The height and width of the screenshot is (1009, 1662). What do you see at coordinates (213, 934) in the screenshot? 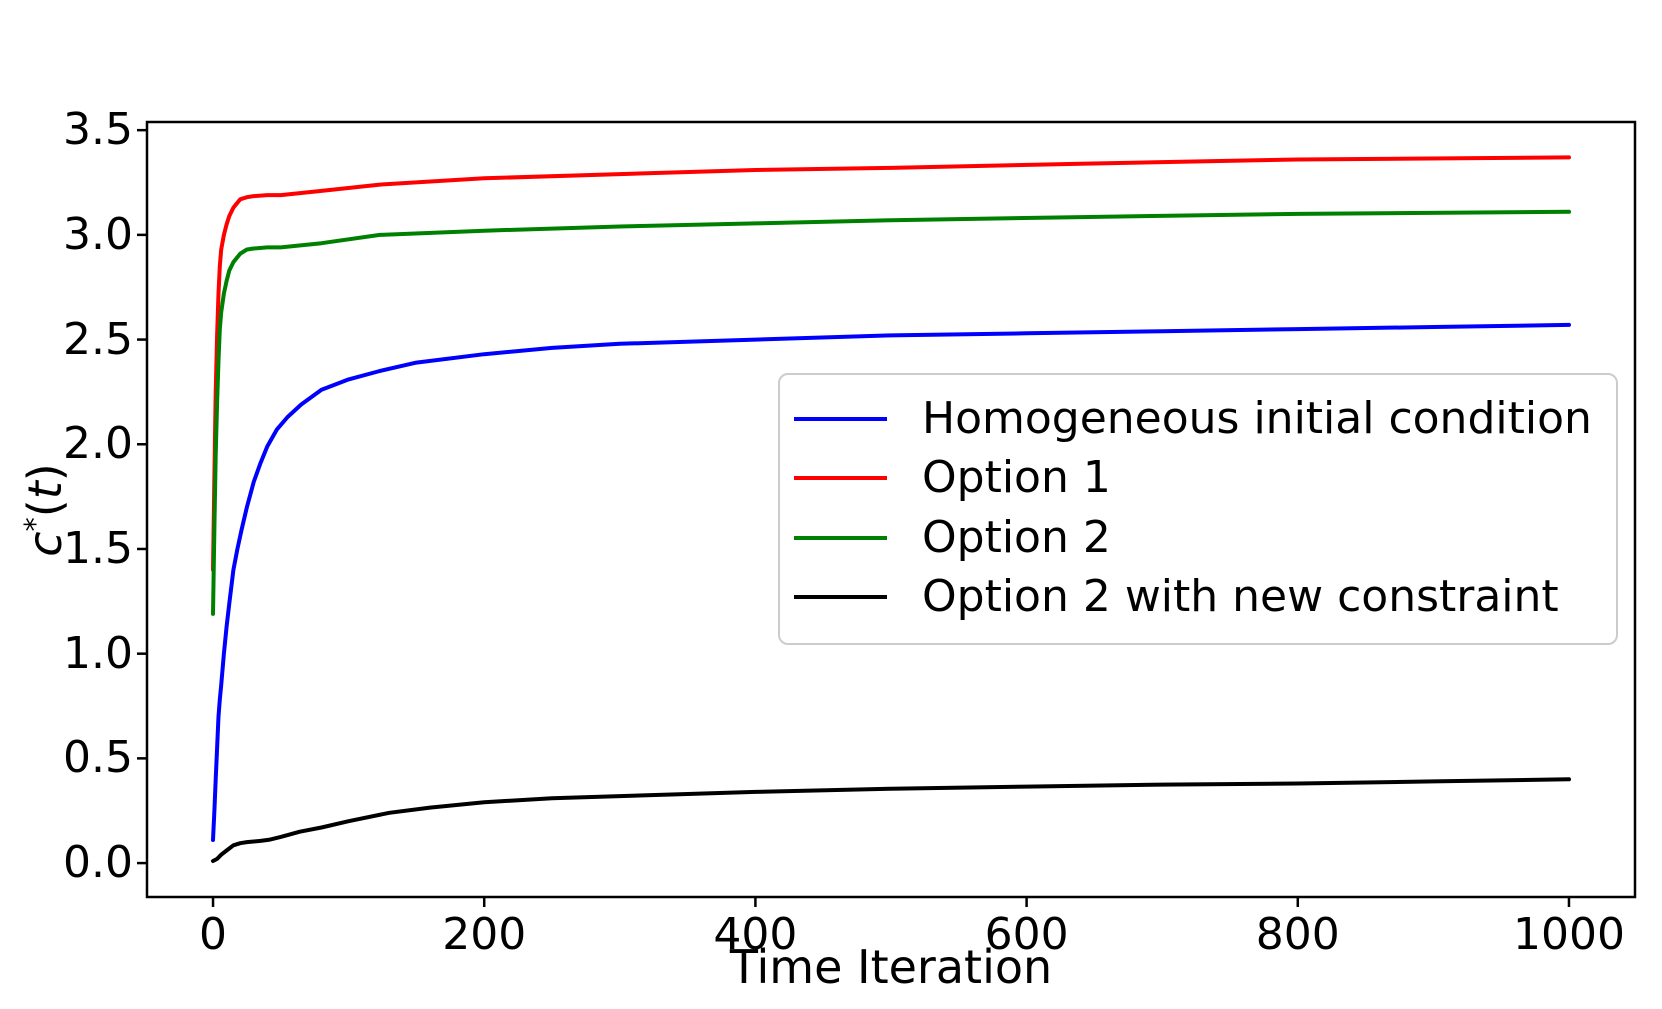
I see `x-tick-label: 0` at bounding box center [213, 934].